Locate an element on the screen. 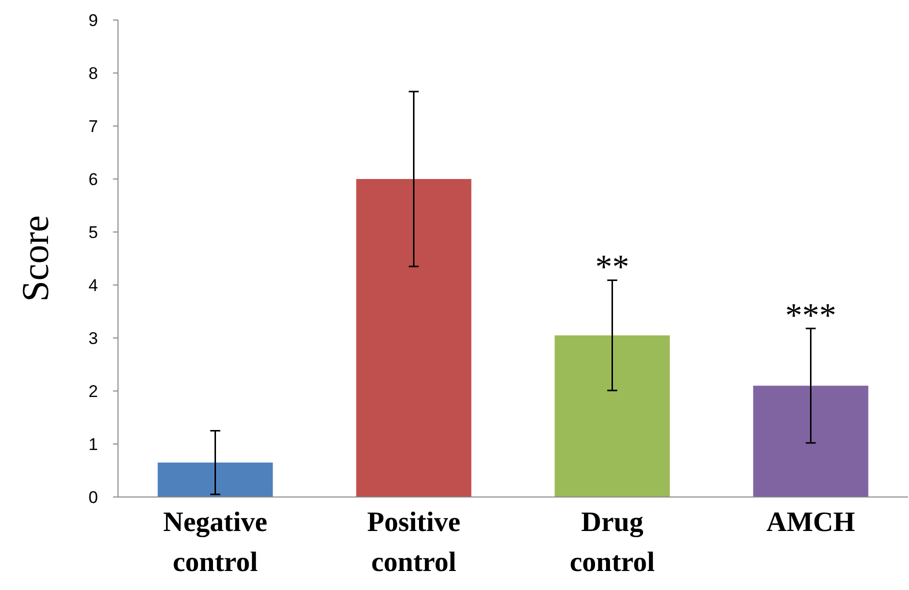 This screenshot has height=590, width=909. y-tick-label: 9 is located at coordinates (93, 20).